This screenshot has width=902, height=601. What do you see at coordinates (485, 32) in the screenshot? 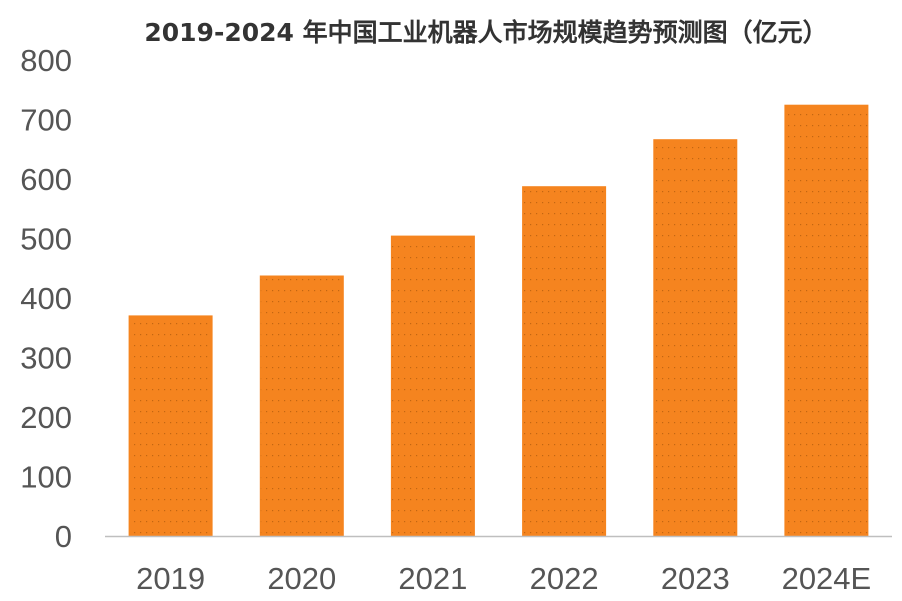
I see `chart-title: 2019-2024 年中国工业机器人市场规模趋势预测图（亿元）` at bounding box center [485, 32].